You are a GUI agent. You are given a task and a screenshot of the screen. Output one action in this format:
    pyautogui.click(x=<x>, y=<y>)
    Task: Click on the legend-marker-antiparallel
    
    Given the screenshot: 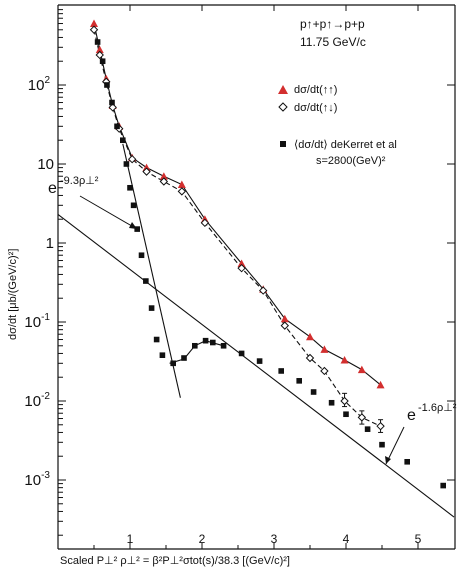 What is the action you would take?
    pyautogui.click(x=283, y=107)
    